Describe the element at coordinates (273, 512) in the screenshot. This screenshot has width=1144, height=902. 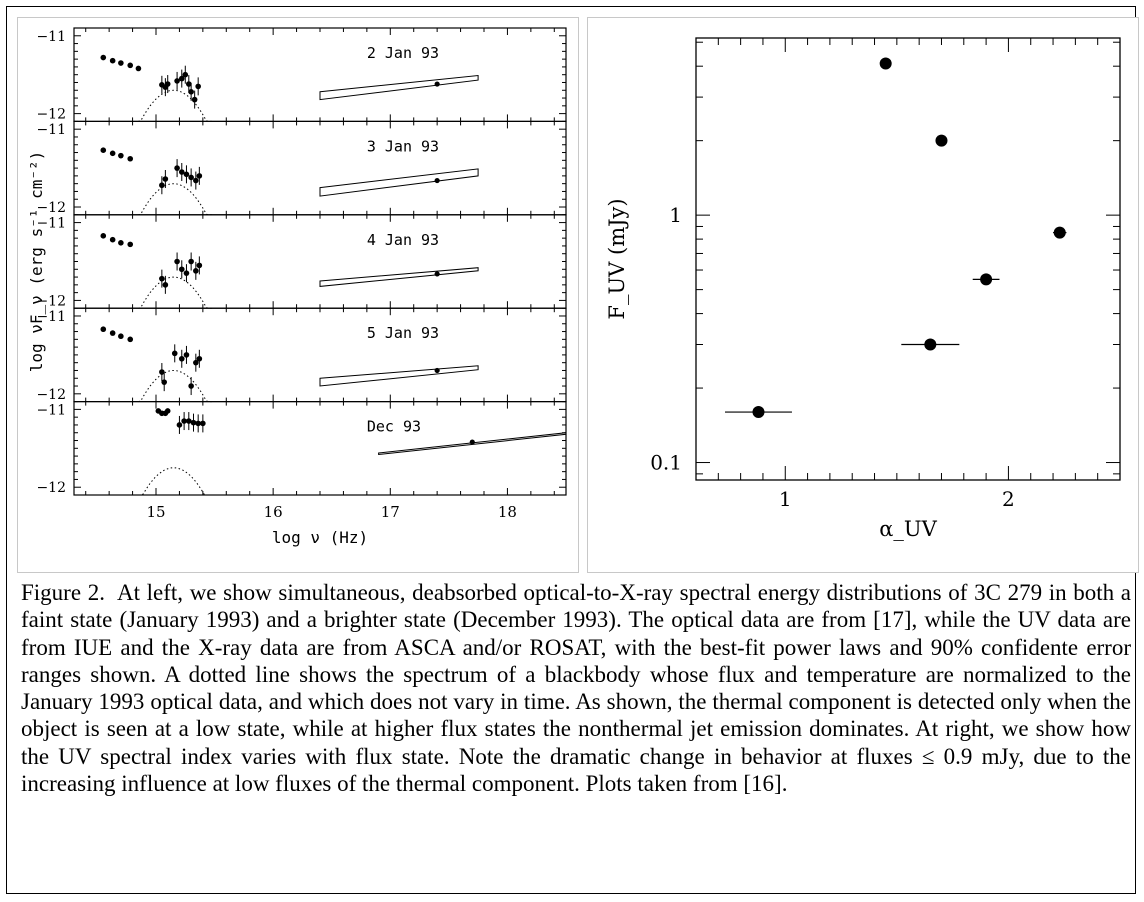
I see `x-tick-label: 16` at that location.